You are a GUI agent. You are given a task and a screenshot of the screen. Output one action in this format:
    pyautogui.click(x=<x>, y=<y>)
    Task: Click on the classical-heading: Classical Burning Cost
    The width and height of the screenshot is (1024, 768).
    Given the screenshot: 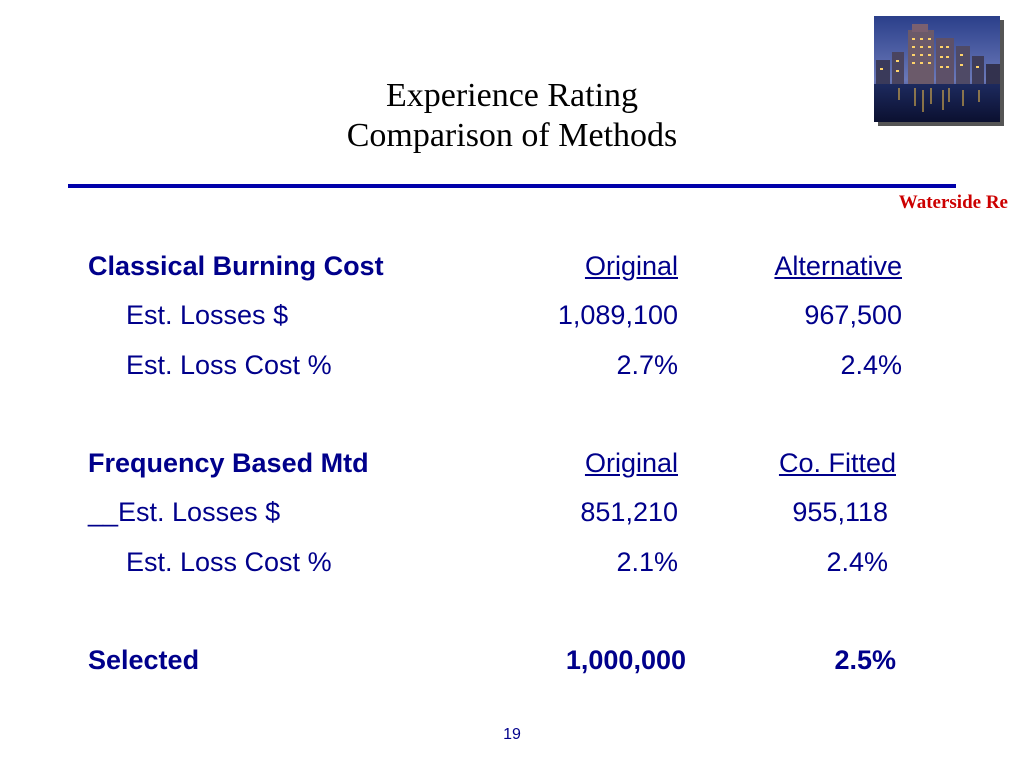 What is the action you would take?
    pyautogui.click(x=236, y=266)
    